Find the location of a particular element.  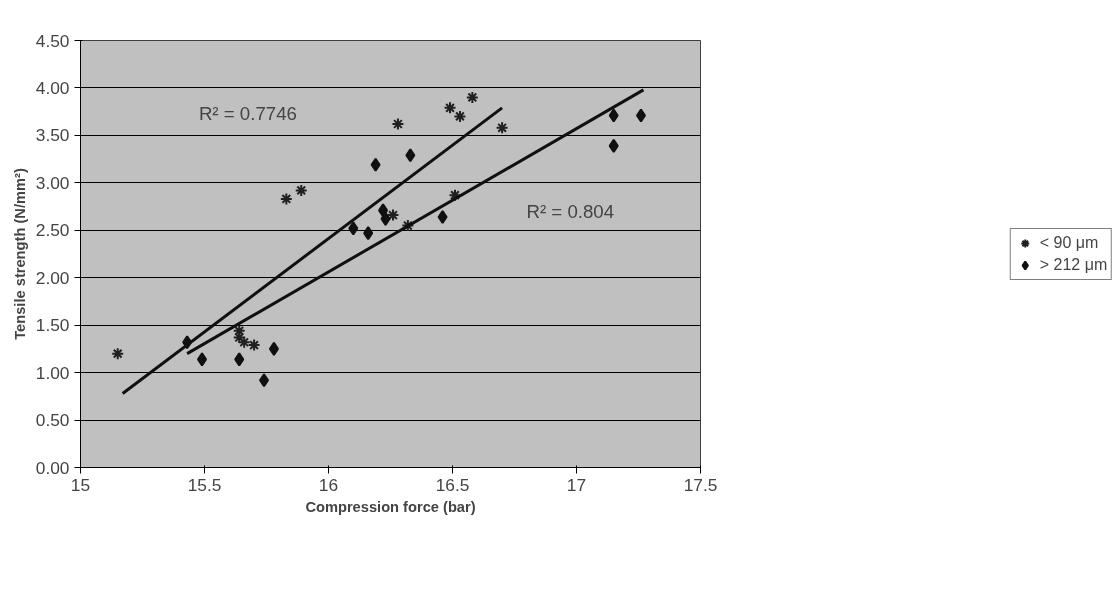

y-tick-label: 1.50 is located at coordinates (52, 325).